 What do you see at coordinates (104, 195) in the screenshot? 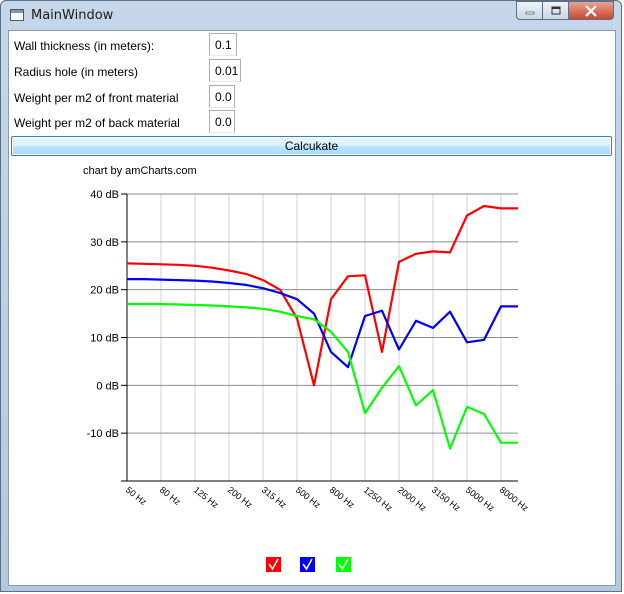
I see `y-tick-label: 40 dB` at bounding box center [104, 195].